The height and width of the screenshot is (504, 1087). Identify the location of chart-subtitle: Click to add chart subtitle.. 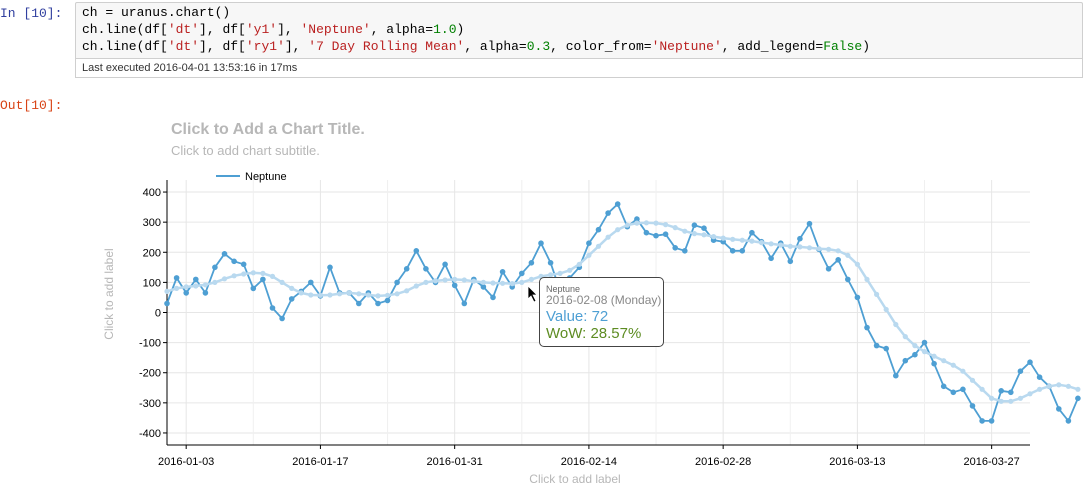
(245, 150).